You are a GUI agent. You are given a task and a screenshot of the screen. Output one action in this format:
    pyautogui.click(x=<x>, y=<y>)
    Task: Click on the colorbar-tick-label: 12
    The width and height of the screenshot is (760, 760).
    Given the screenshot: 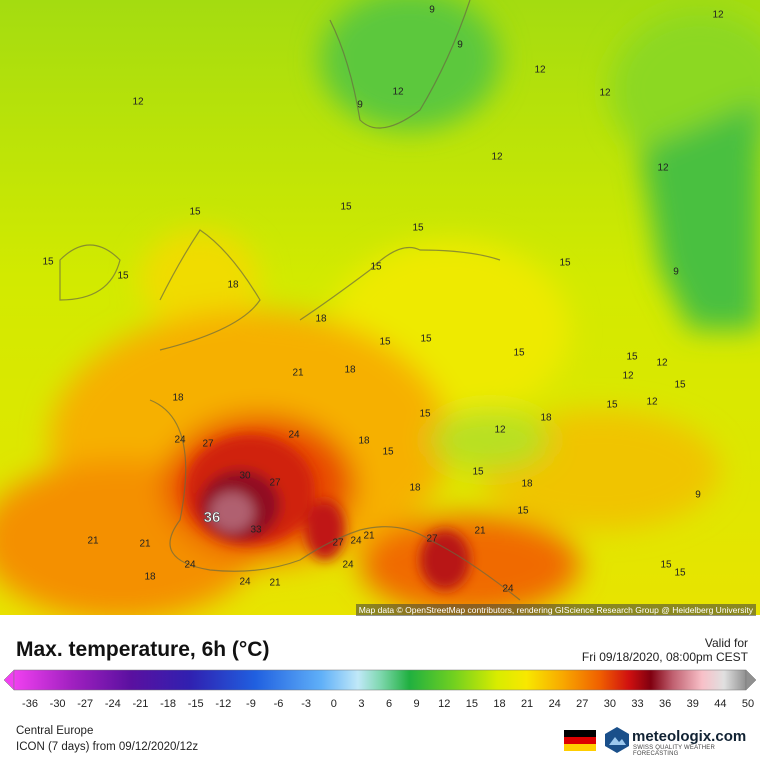 What is the action you would take?
    pyautogui.click(x=444, y=704)
    